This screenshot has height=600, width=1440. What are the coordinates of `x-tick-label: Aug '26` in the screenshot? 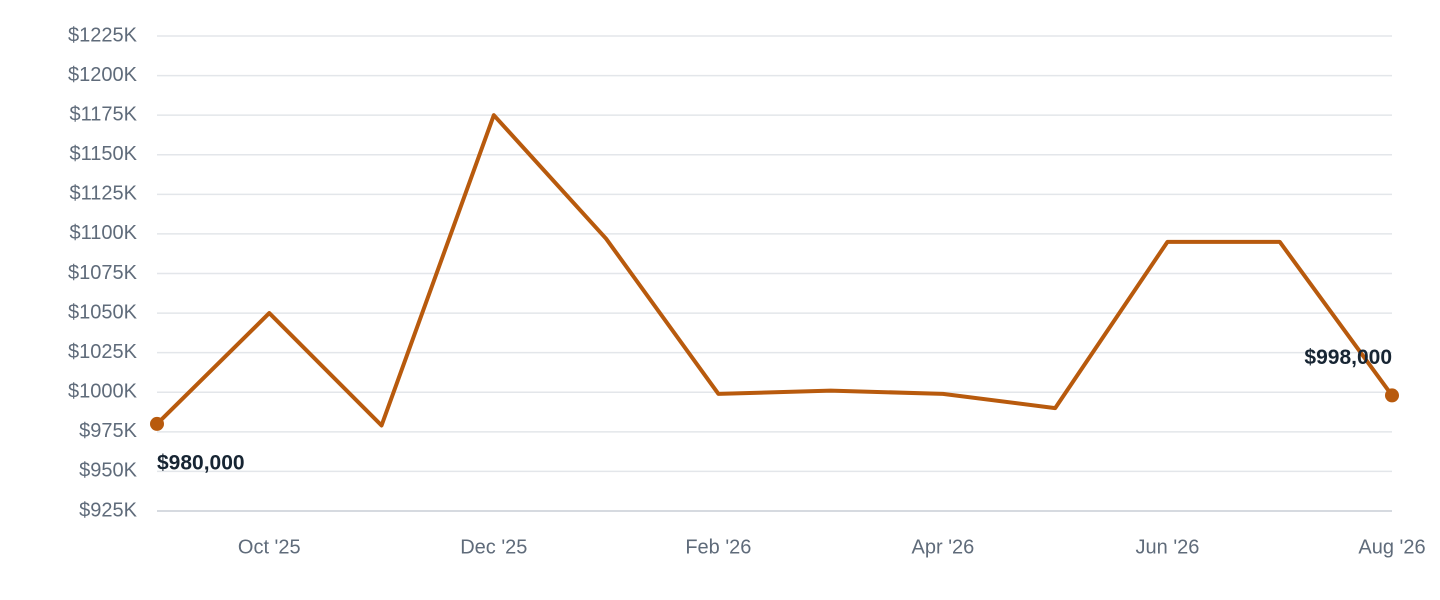 It's located at (1391, 547).